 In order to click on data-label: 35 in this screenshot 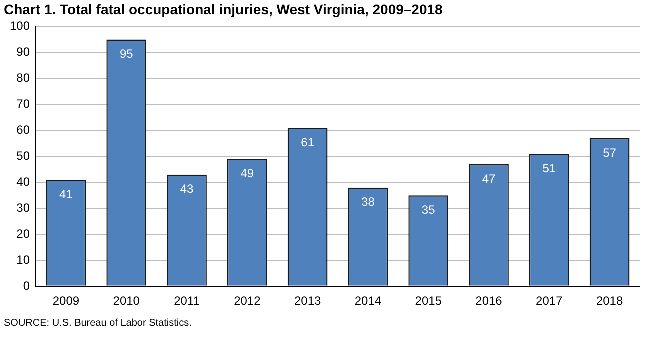, I will do `click(429, 209)`.